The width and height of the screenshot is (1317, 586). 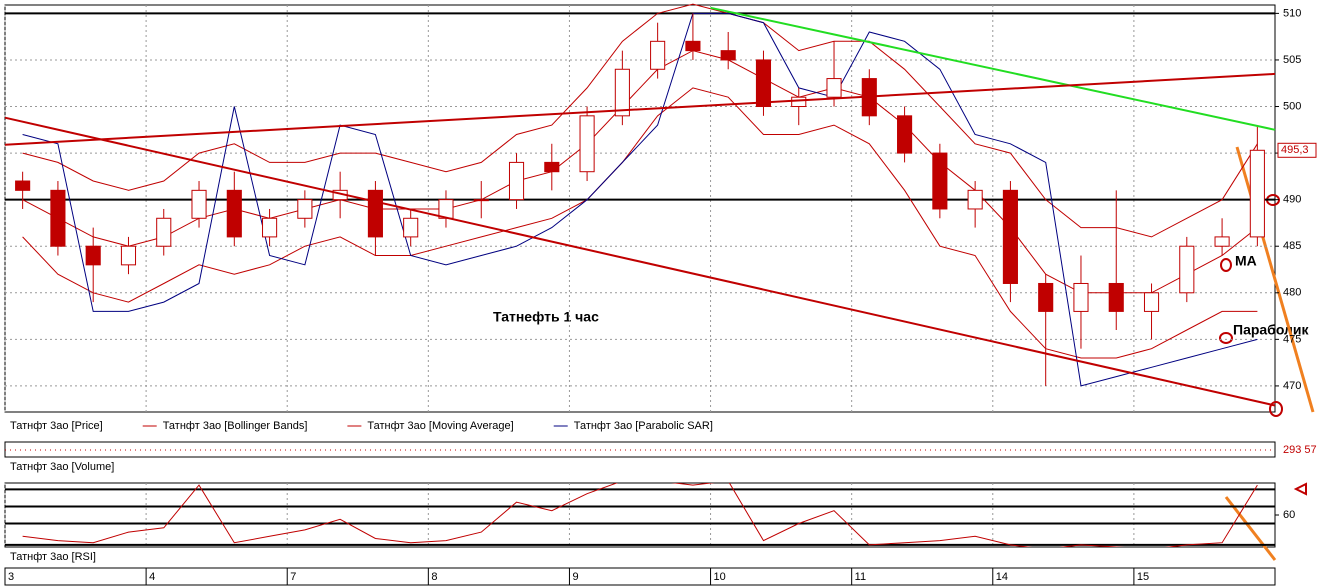 I want to click on x-tick-label: 8, so click(x=434, y=577).